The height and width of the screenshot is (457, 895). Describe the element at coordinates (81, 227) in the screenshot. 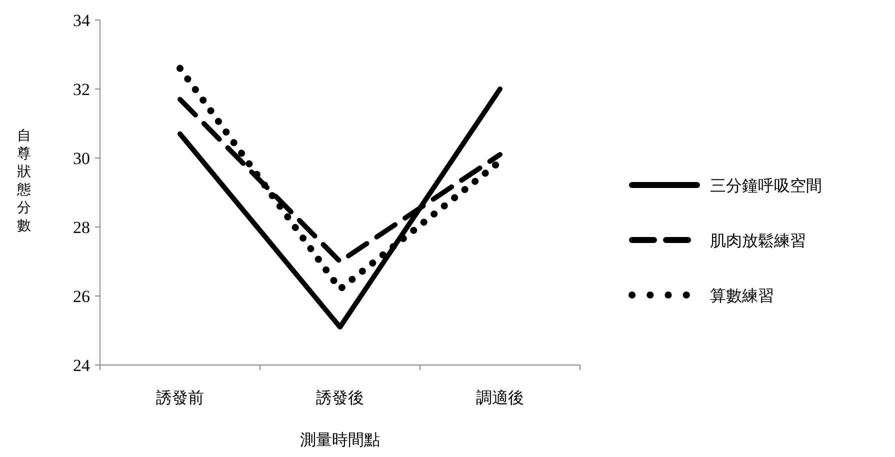

I see `y-tick-label: 28` at that location.